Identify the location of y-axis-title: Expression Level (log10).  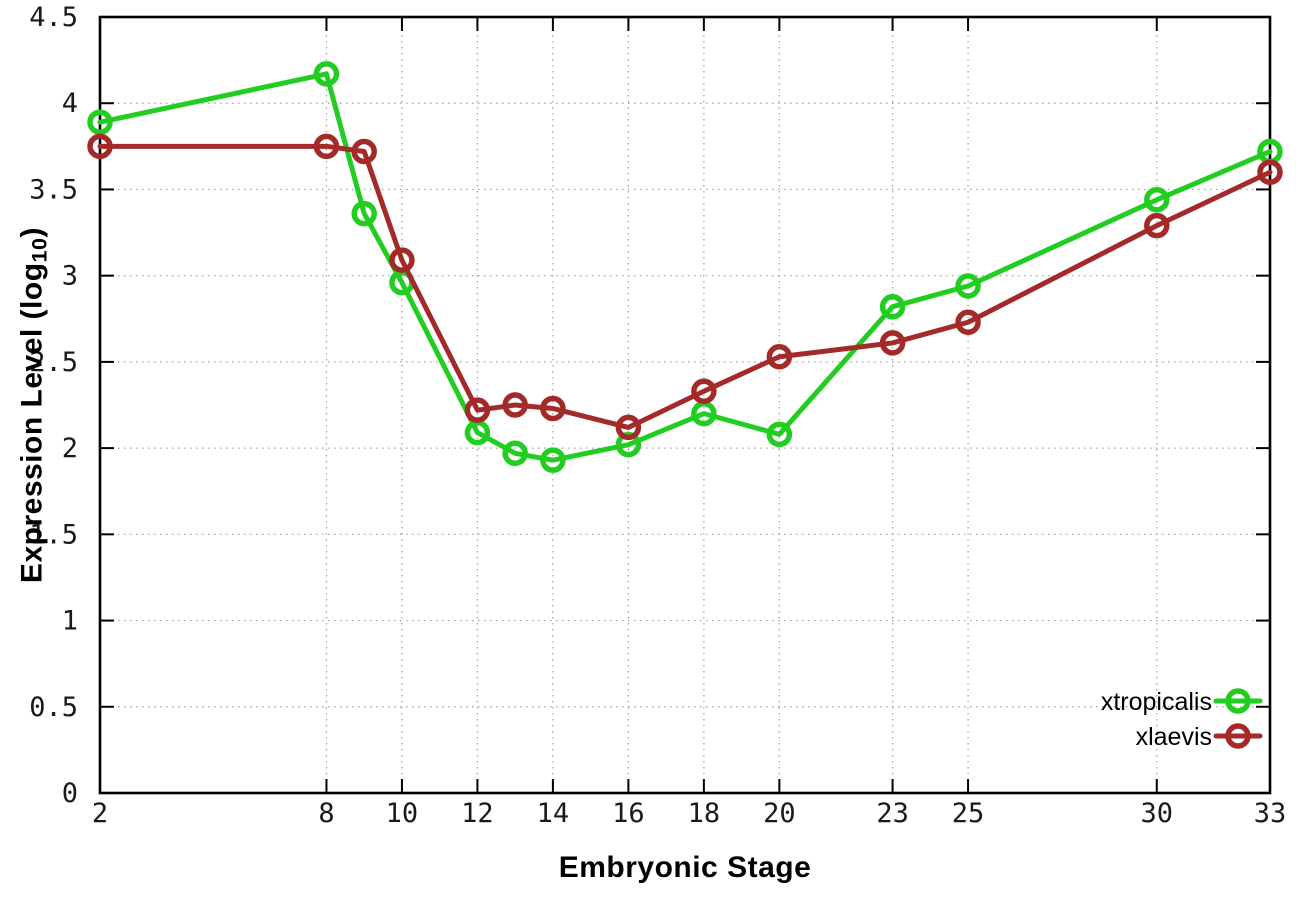
(33, 405).